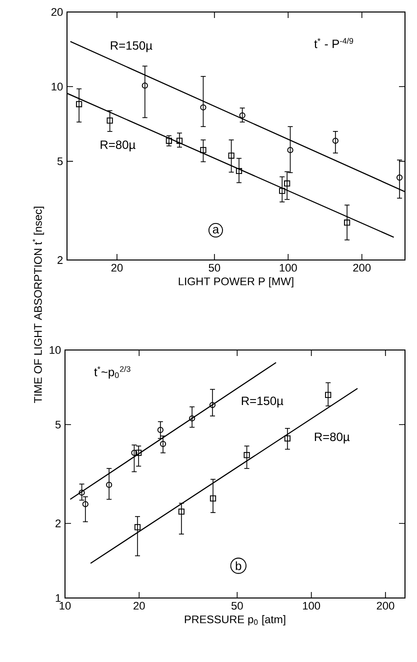  Describe the element at coordinates (57, 12) in the screenshot. I see `y-tick-label: 20` at that location.